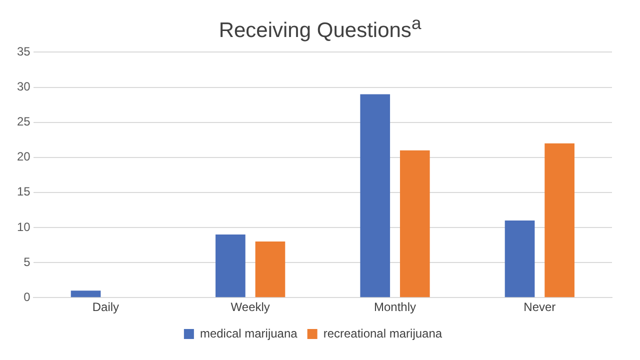  I want to click on x-tick-label: Weekly, so click(250, 307).